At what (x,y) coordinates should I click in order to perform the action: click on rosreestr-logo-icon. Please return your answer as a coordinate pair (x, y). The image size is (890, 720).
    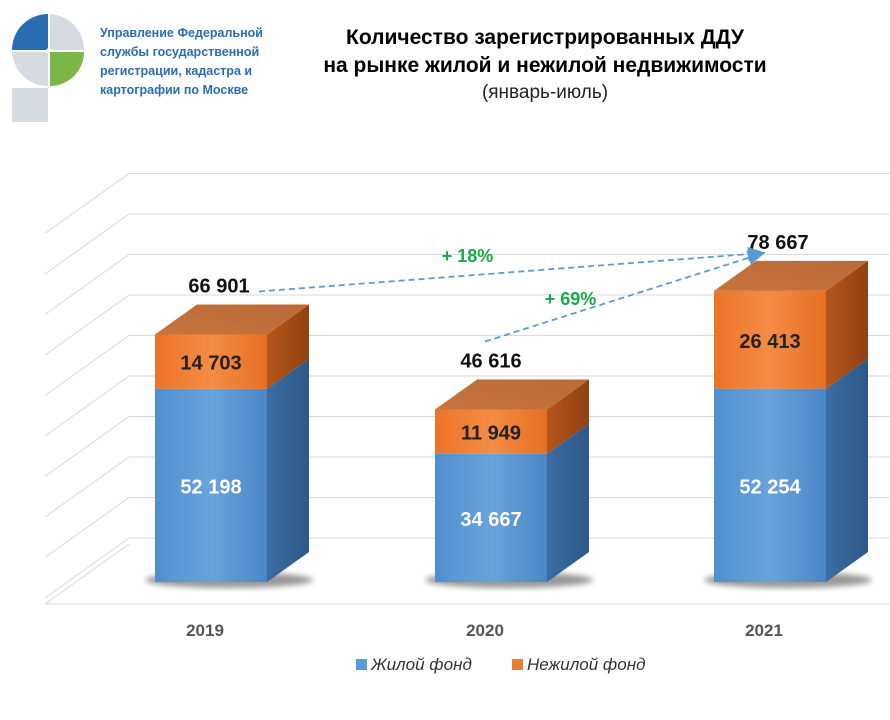
    Looking at the image, I should click on (48, 68).